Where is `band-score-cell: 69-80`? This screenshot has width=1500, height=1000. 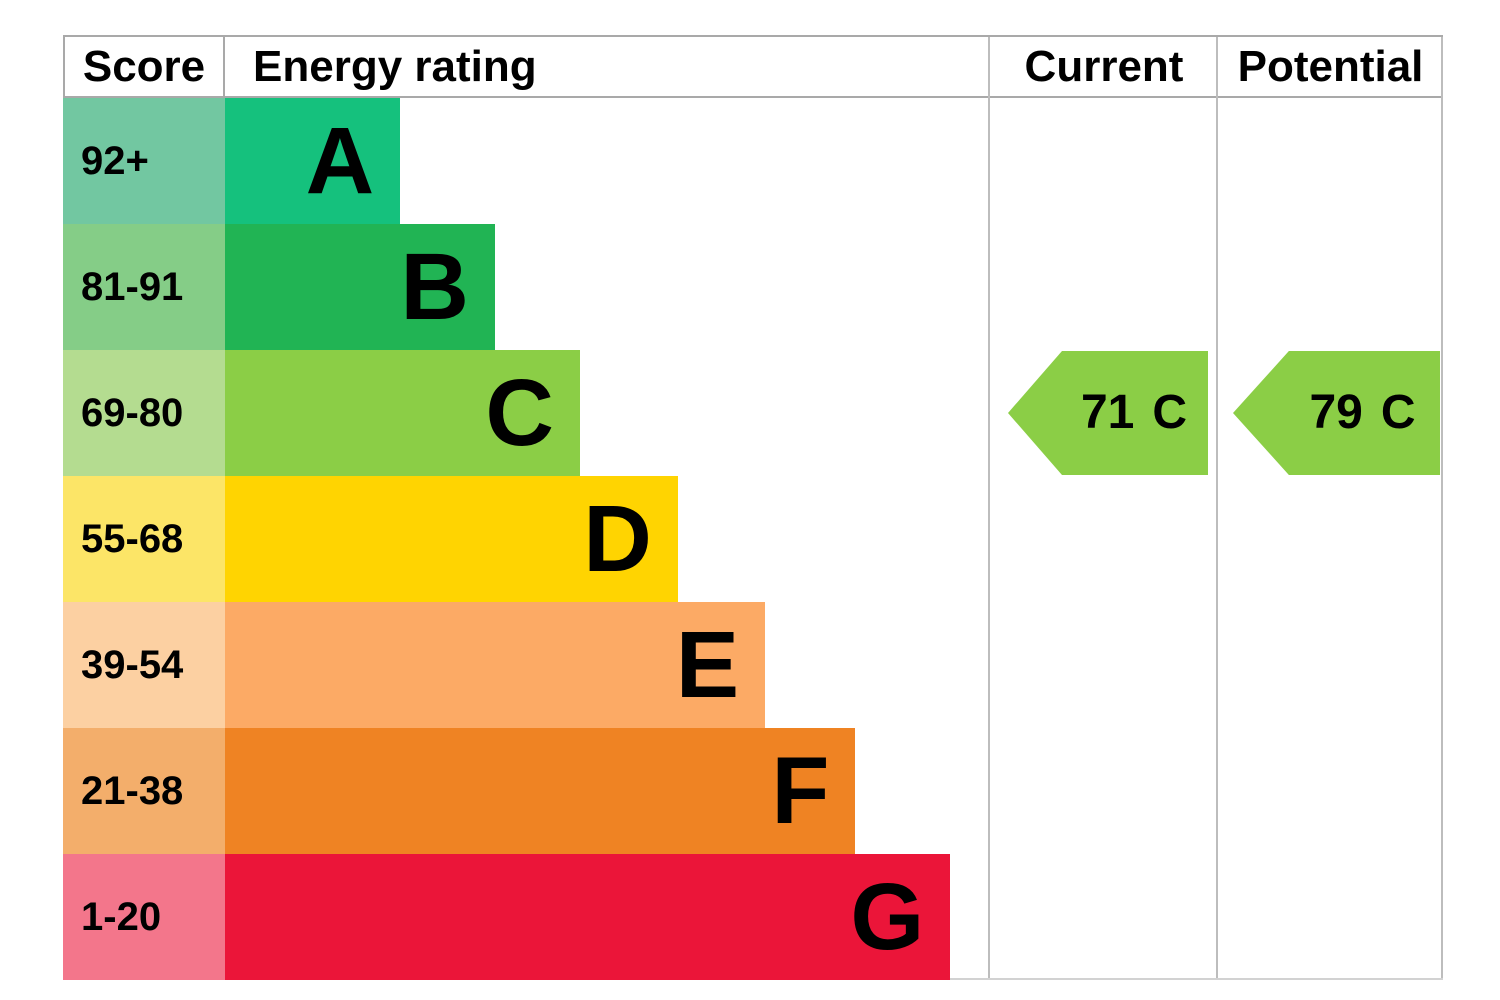
band-score-cell: 69-80 is located at coordinates (144, 413).